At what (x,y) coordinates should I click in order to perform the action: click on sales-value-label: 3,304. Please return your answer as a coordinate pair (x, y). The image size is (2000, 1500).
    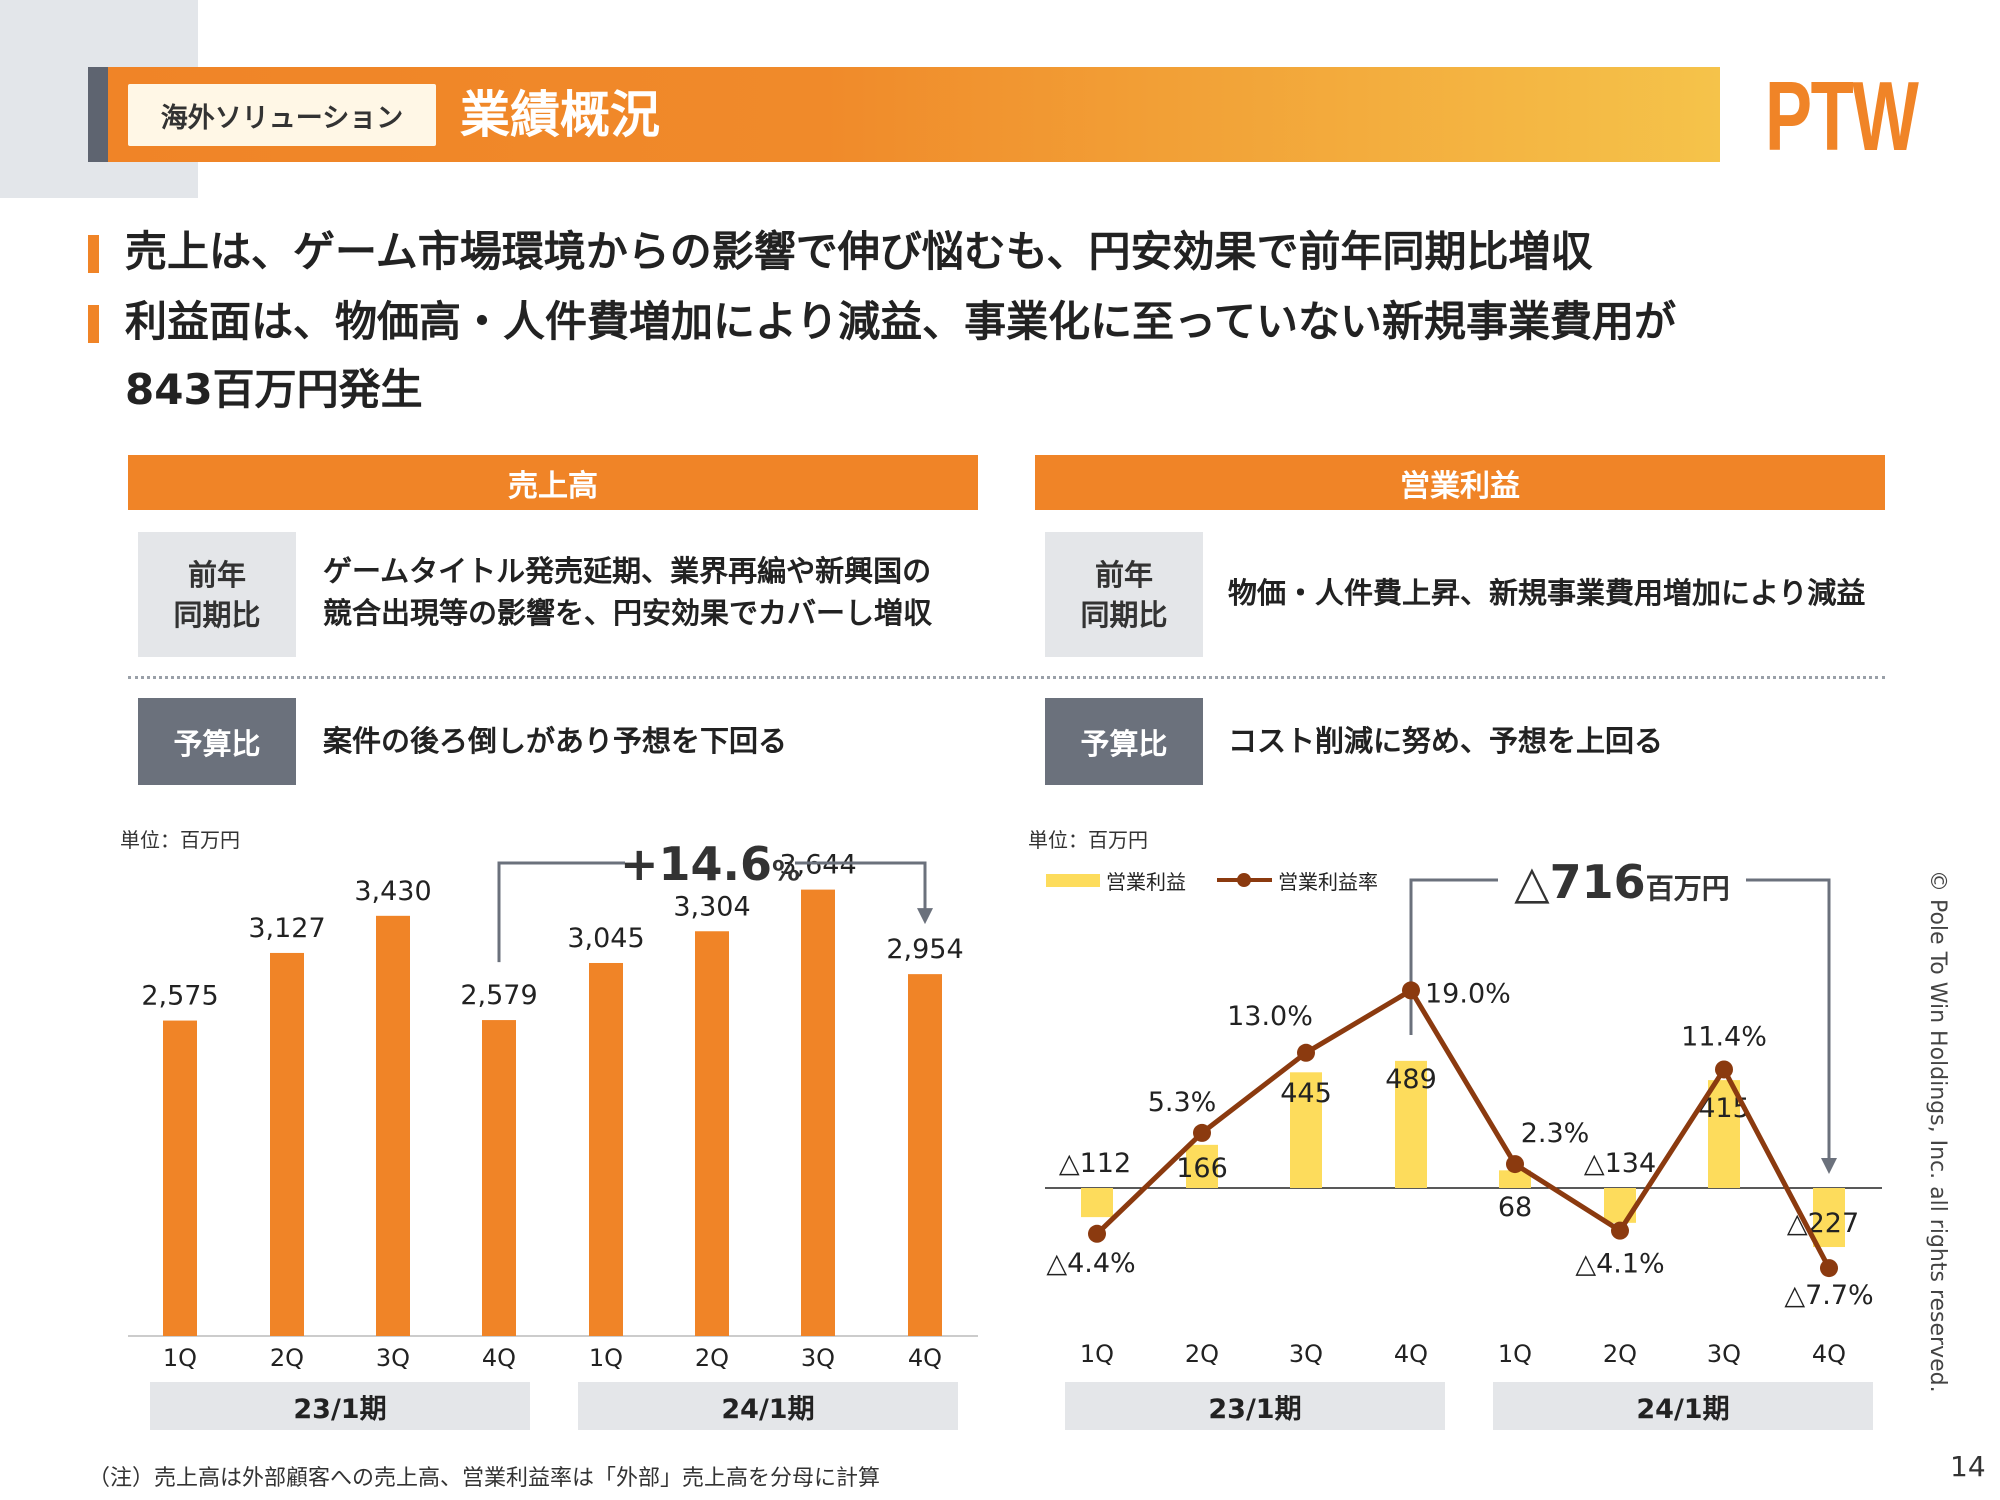
    Looking at the image, I should click on (711, 906).